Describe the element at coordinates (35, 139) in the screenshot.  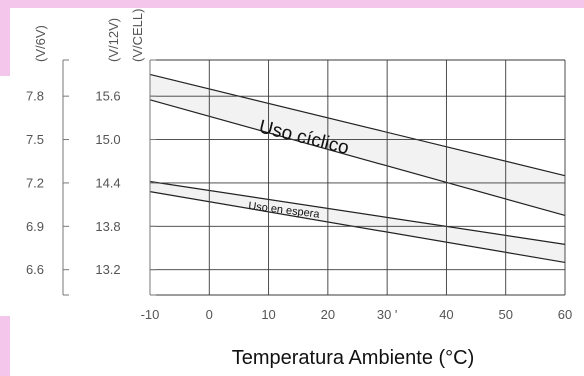
I see `y-tick-label: 7.5` at that location.